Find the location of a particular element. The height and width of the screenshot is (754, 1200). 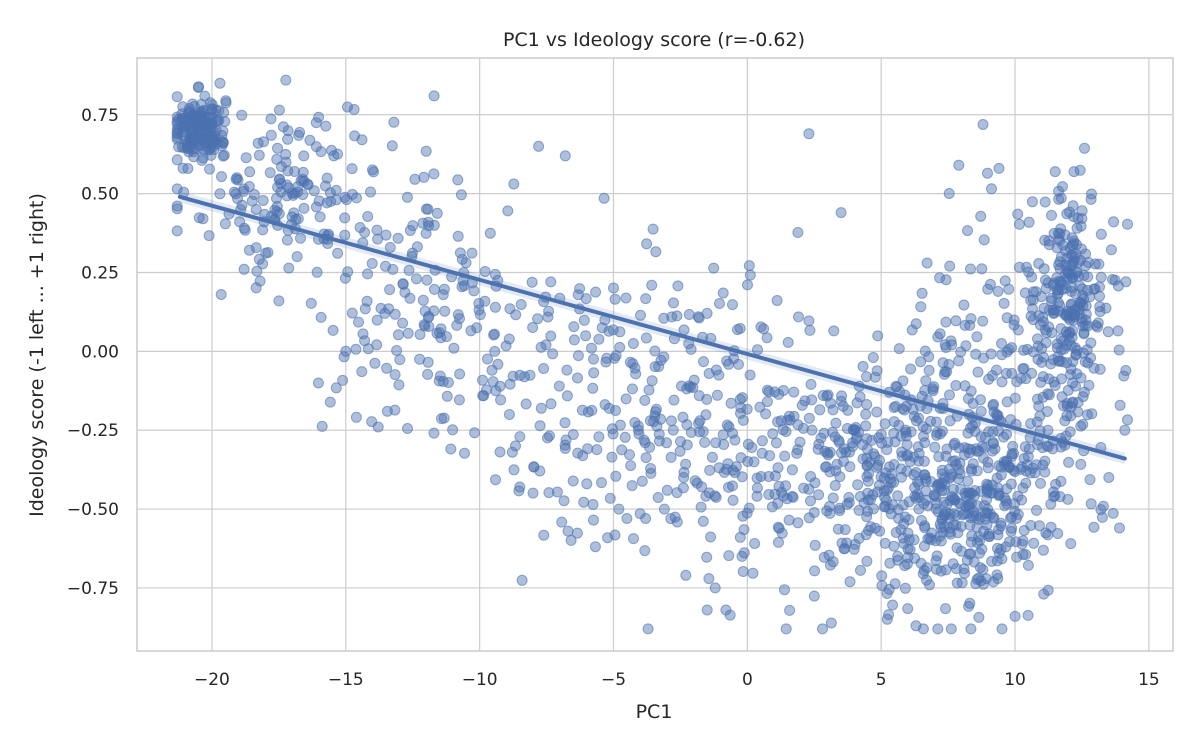

y-tick-label: 0.25 is located at coordinates (100, 273).